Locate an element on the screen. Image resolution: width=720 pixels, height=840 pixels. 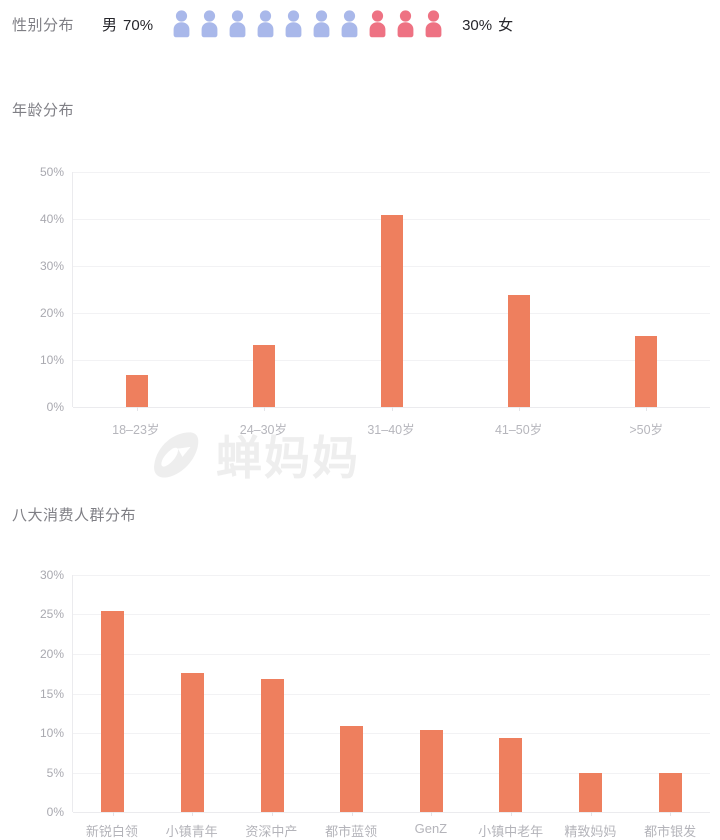
age-chart-xlabels: 18–23岁 24–30岁 31–40岁 41–50岁 >50岁 is located at coordinates (391, 428).